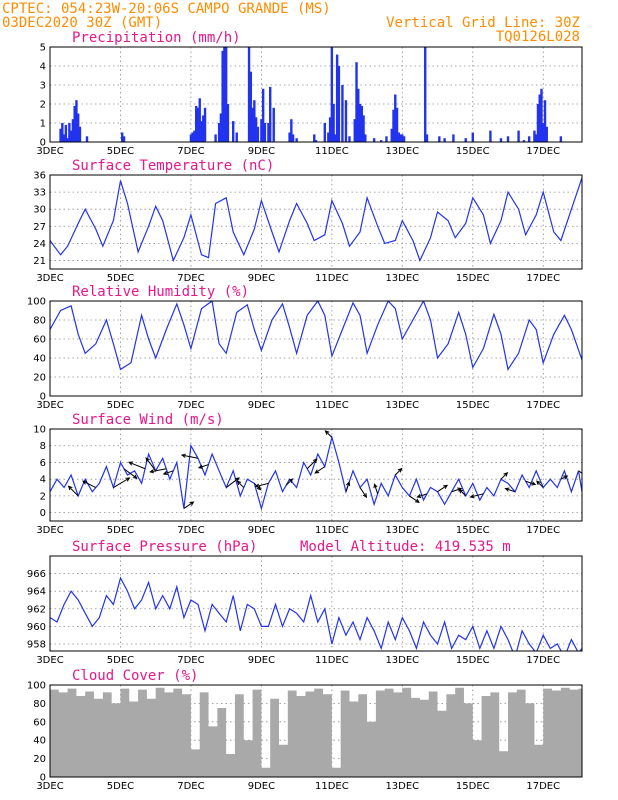 The width and height of the screenshot is (618, 800). Describe the element at coordinates (43, 496) in the screenshot. I see `y-tick-label: 2` at that location.